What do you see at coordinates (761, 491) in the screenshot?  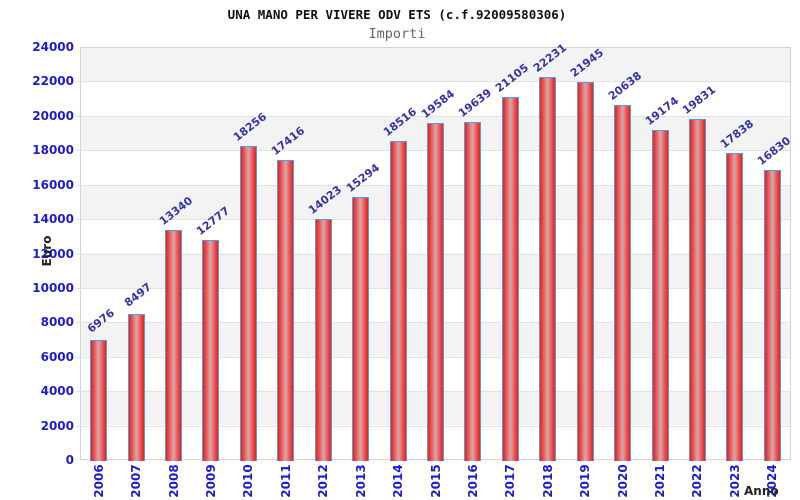 I see `x-axis-title: Anno` at bounding box center [761, 491].